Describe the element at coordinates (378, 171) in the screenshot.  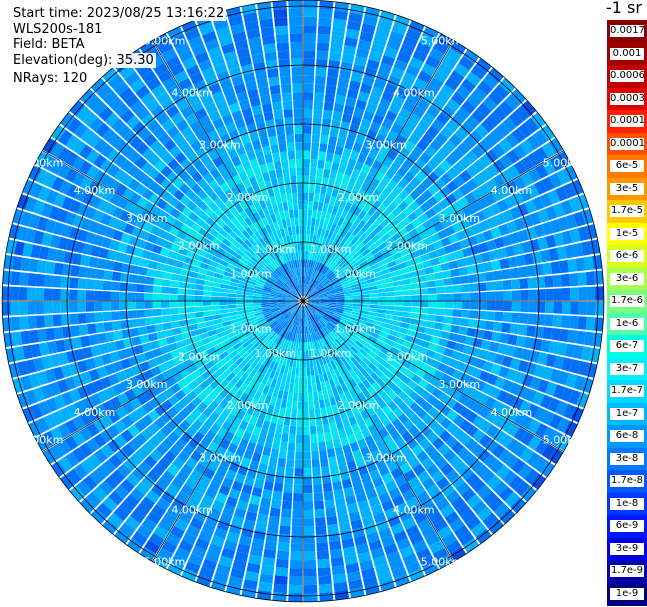
I see `azimuth-spoke` at that location.